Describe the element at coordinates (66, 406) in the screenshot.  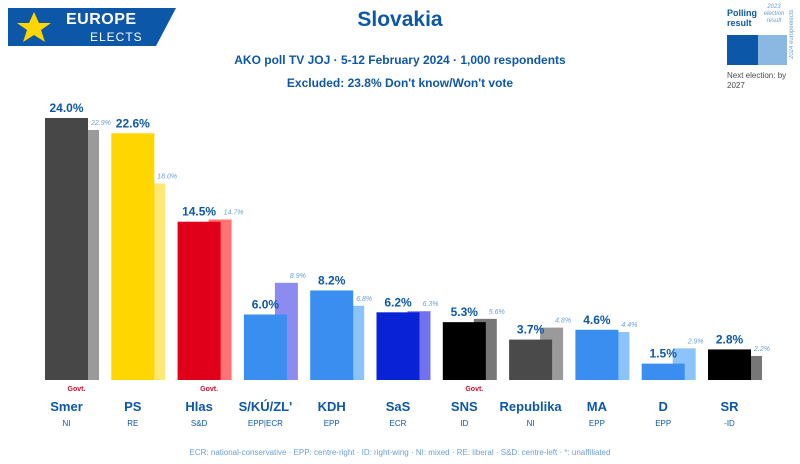
I see `party-name-0: Smer` at that location.